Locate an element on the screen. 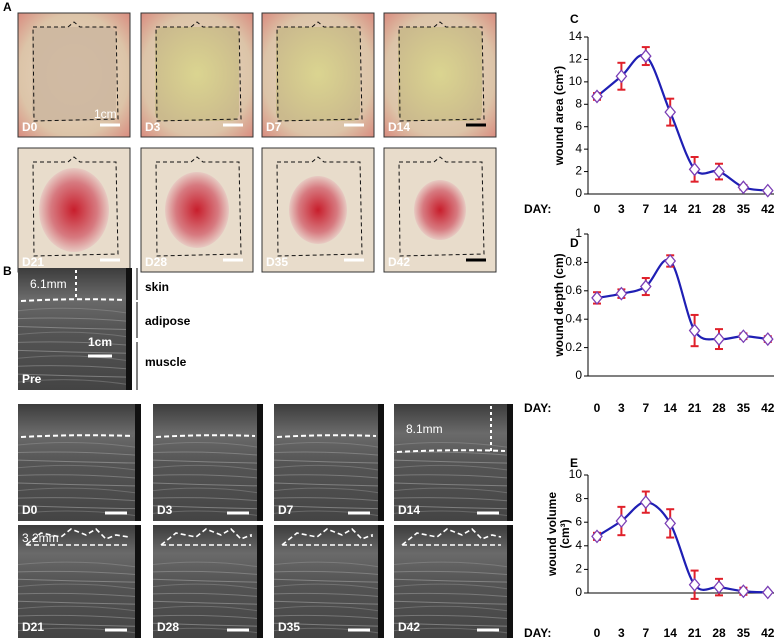 The height and width of the screenshot is (643, 778). ultrasound-label: D42 is located at coordinates (409, 627).